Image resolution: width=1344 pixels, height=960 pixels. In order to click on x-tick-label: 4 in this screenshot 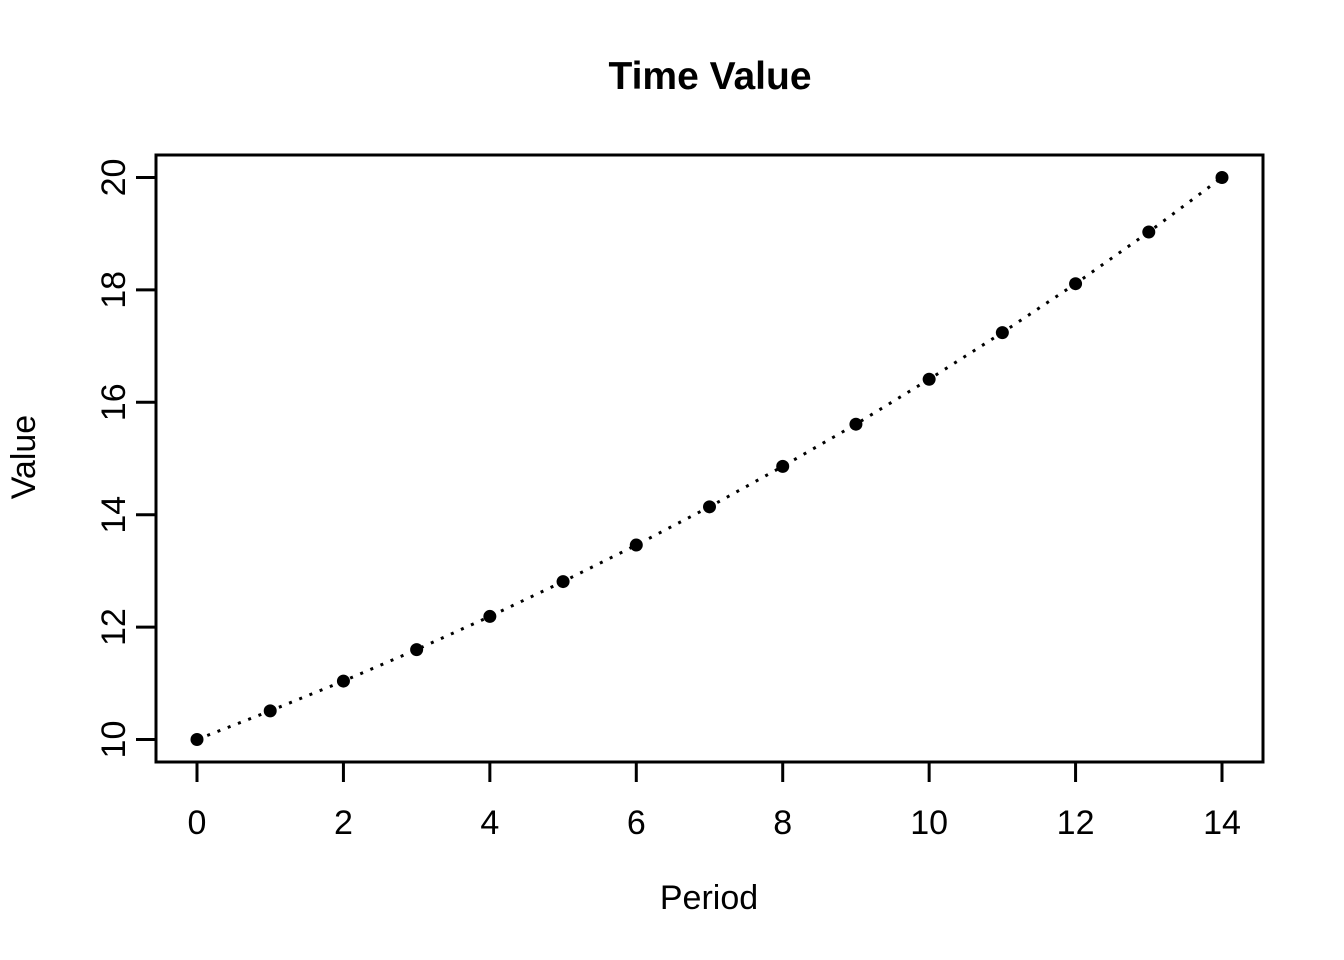, I will do `click(489, 823)`.